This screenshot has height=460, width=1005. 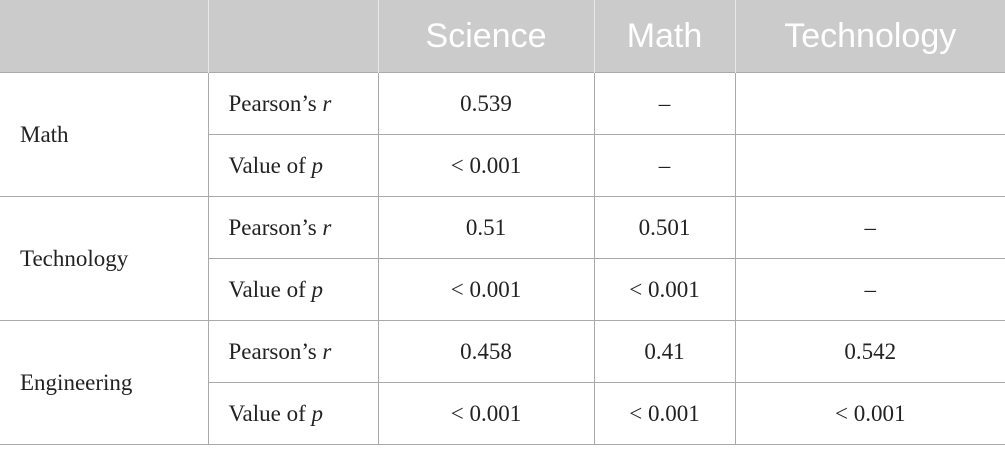 What do you see at coordinates (869, 36) in the screenshot?
I see `column-header: Technology` at bounding box center [869, 36].